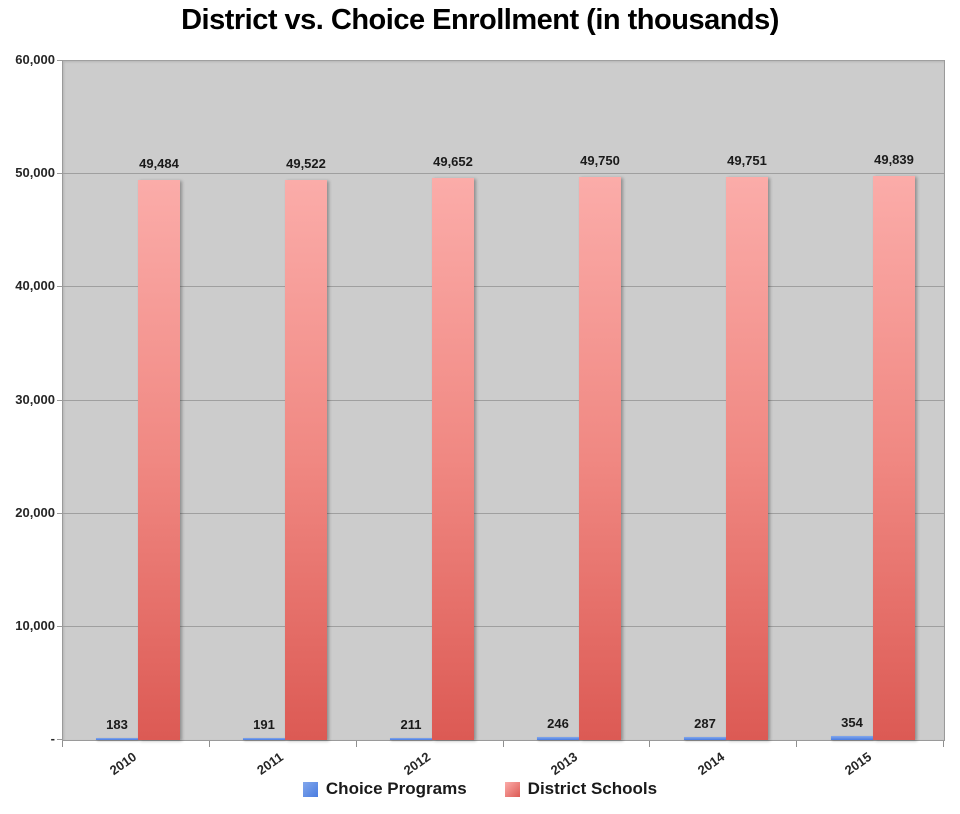 The image size is (960, 814). I want to click on value-label-district-2015: 49,839, so click(894, 159).